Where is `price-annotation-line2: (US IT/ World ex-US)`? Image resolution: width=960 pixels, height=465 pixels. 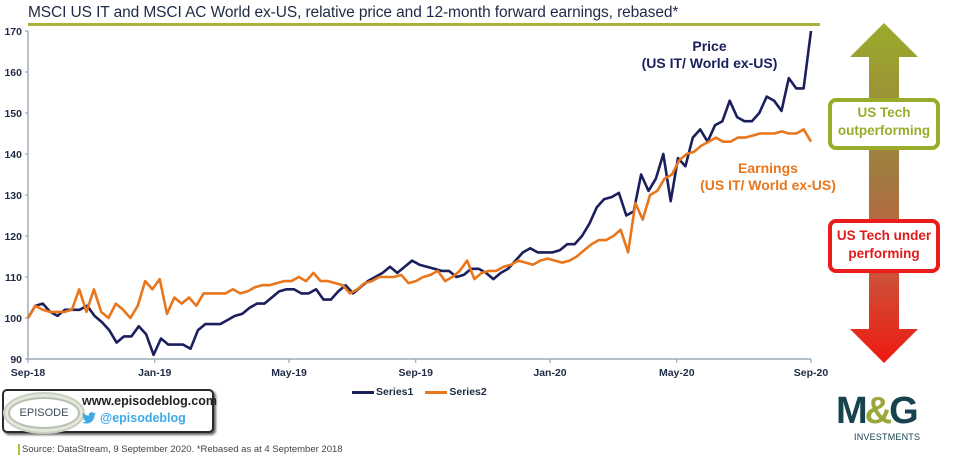 price-annotation-line2: (US IT/ World ex-US) is located at coordinates (709, 63).